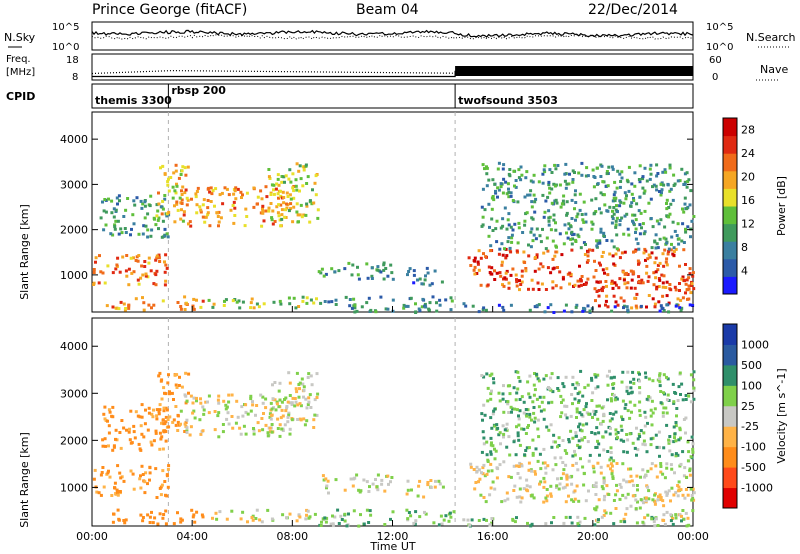 Image resolution: width=800 pixels, height=554 pixels. I want to click on y-tick-label: 3000, so click(74, 184).